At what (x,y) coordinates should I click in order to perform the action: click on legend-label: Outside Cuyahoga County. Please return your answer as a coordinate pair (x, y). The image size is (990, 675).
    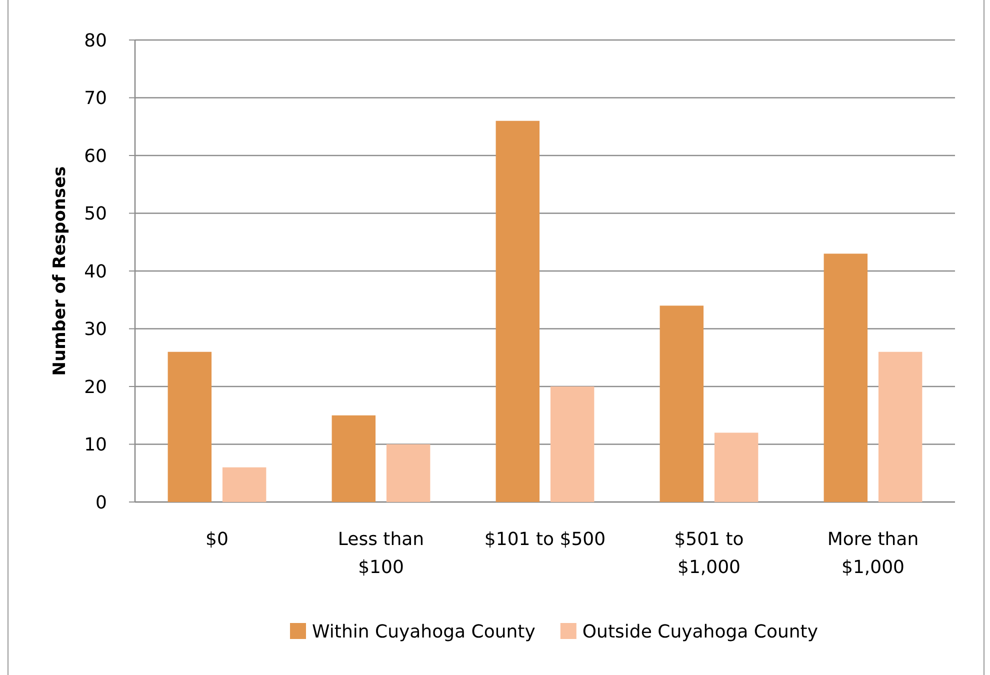
    Looking at the image, I should click on (700, 631).